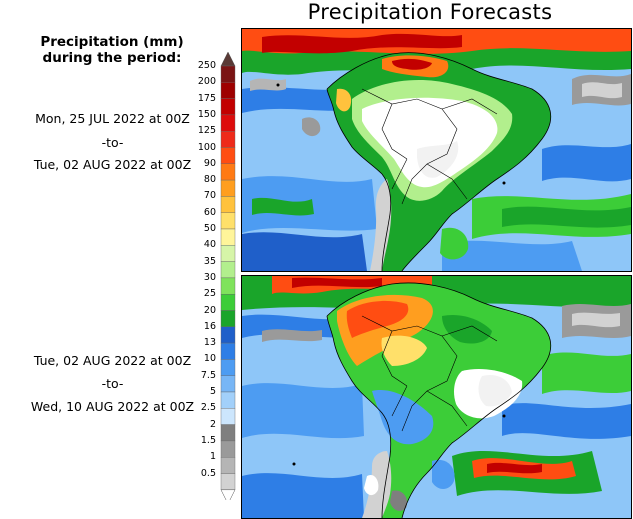 The height and width of the screenshot is (519, 633). Describe the element at coordinates (209, 326) in the screenshot. I see `scale-label: 16` at that location.